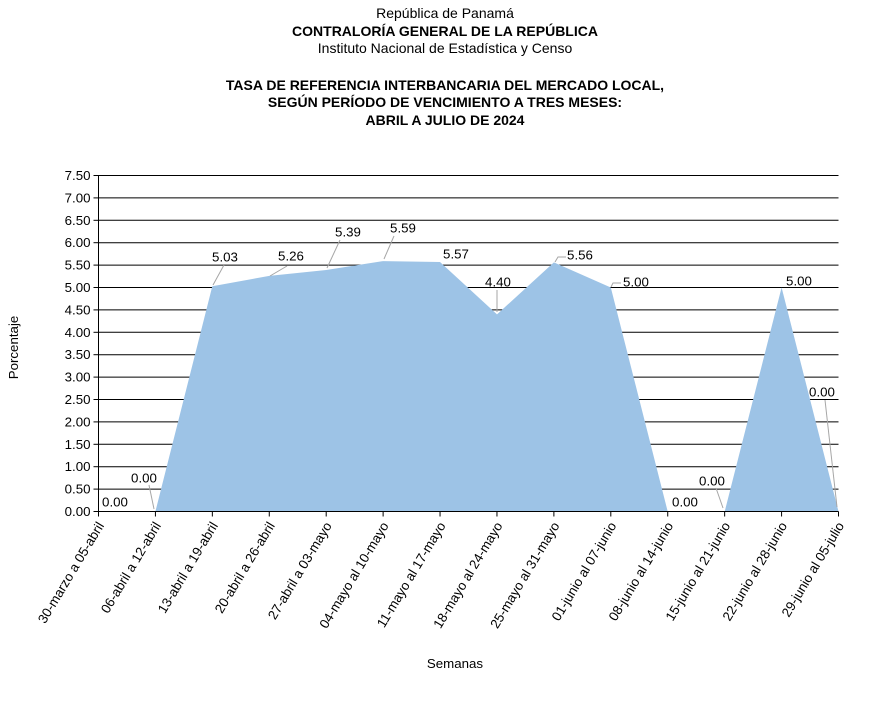 Image resolution: width=894 pixels, height=704 pixels. What do you see at coordinates (78, 242) in the screenshot?
I see `y-tick-label: 6.00` at bounding box center [78, 242].